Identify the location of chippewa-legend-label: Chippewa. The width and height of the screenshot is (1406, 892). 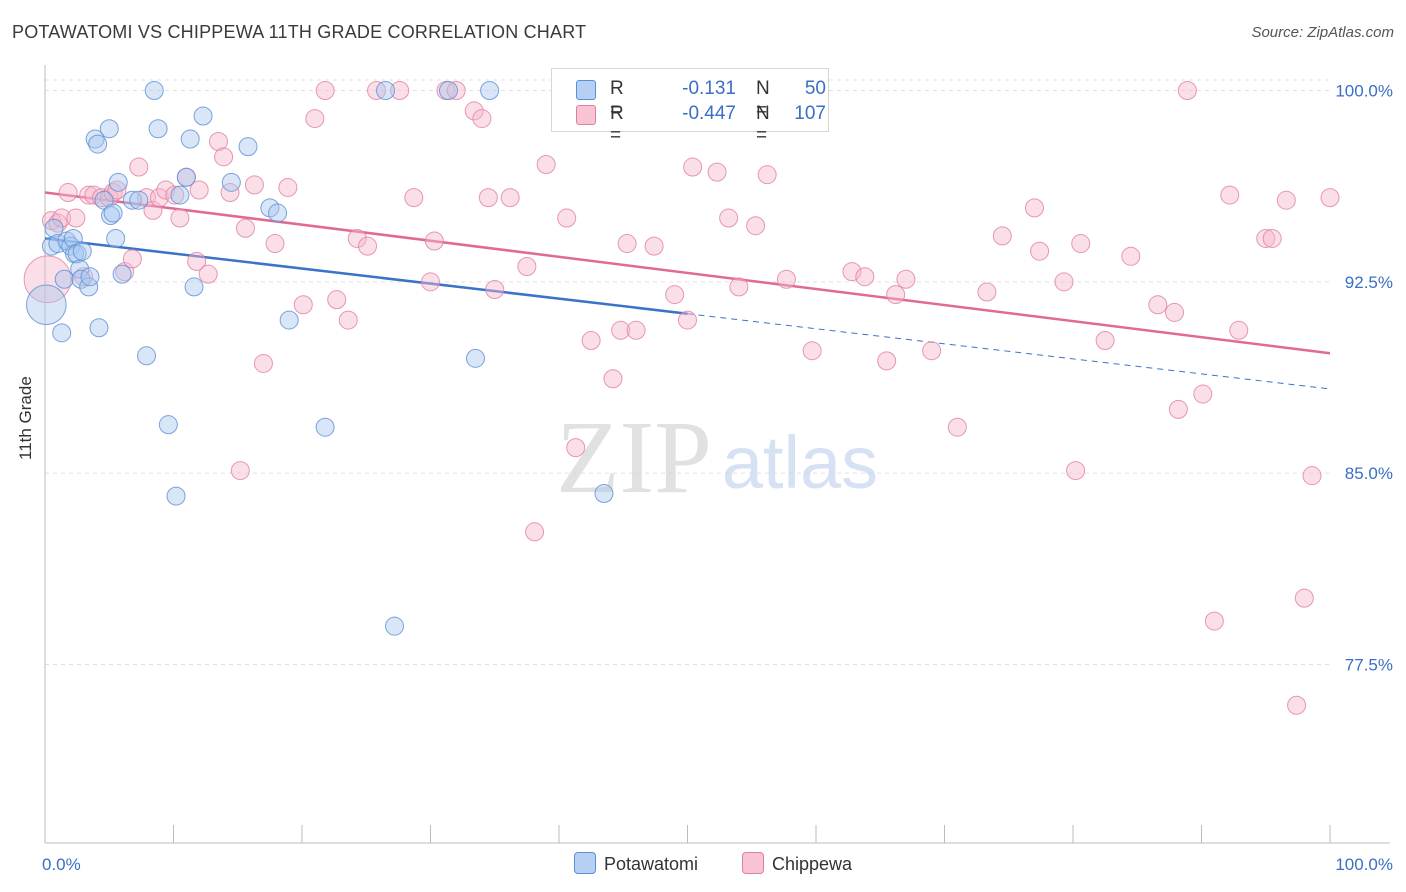
(812, 864).